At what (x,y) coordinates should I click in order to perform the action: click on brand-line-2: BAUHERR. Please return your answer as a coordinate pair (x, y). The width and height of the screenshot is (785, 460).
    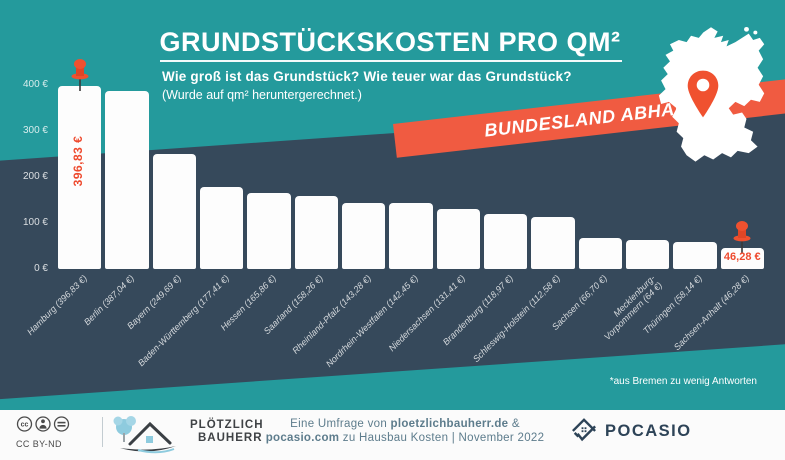
    Looking at the image, I should click on (230, 438).